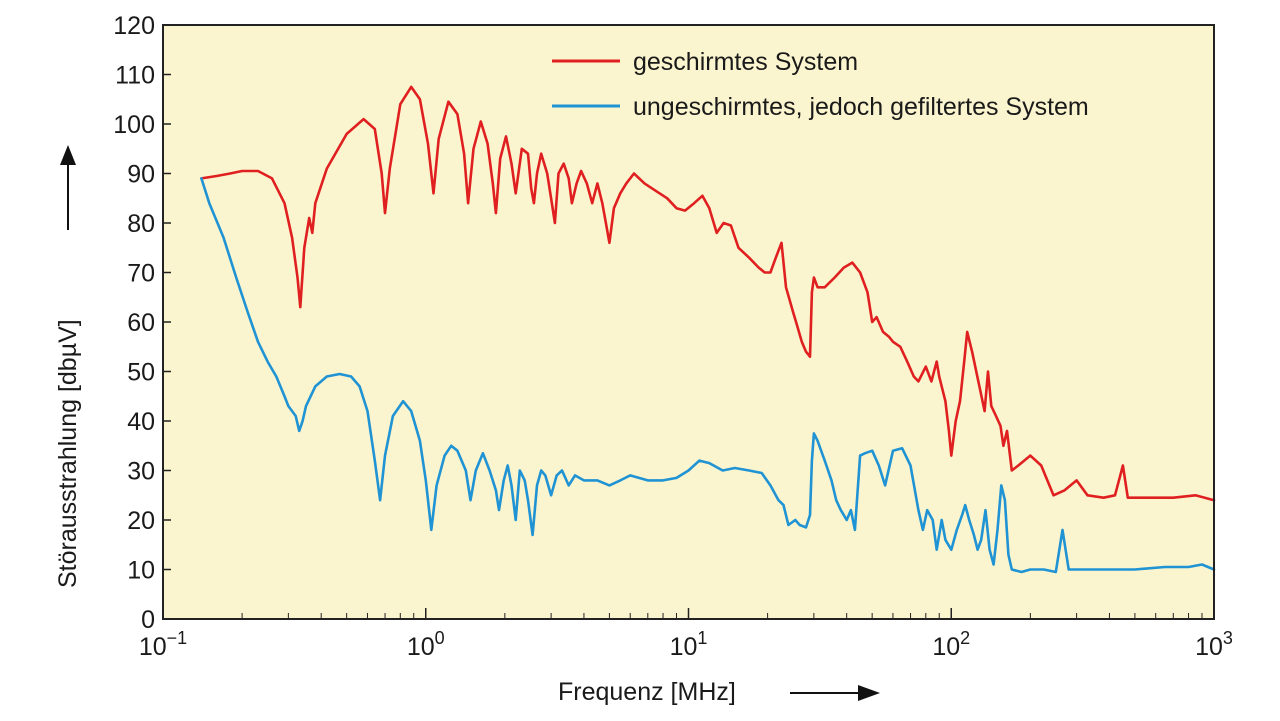 This screenshot has height=721, width=1280. I want to click on x-tick-label: 10³, so click(1214, 644).